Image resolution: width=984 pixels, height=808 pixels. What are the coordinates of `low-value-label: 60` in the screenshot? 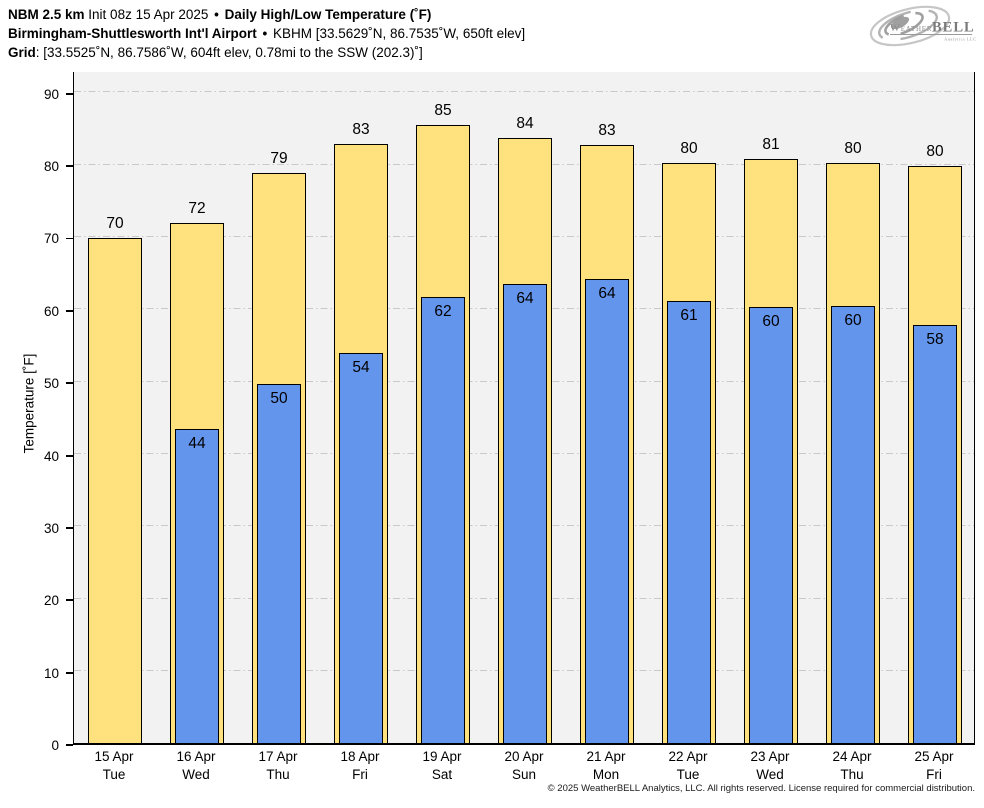 It's located at (853, 320).